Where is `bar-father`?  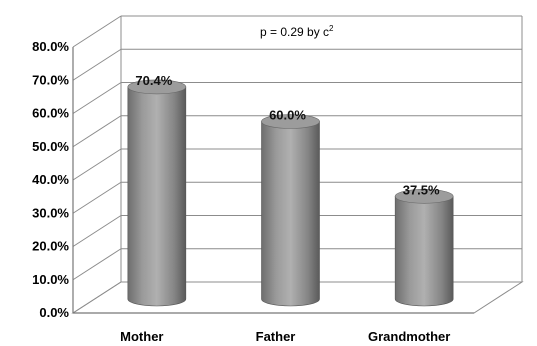 bar-father is located at coordinates (290, 210).